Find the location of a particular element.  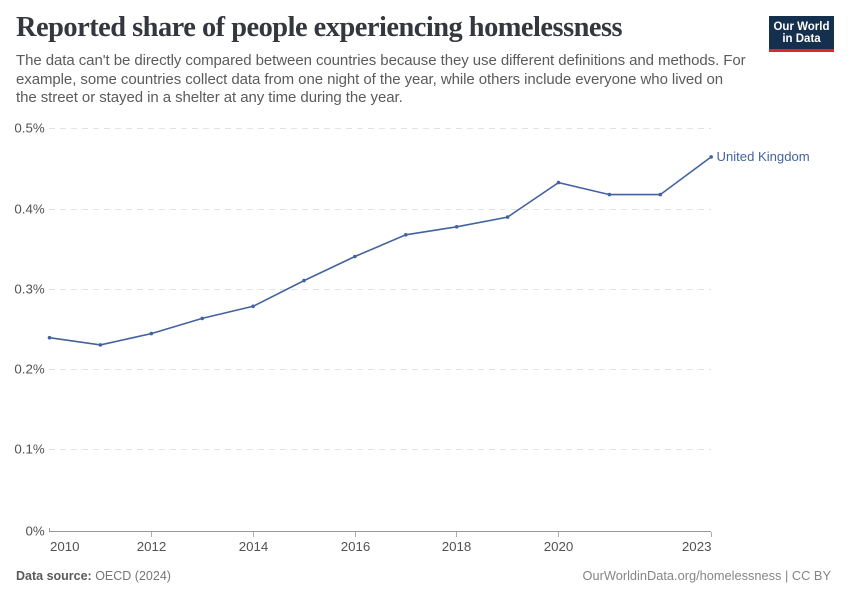

svg-text: 2012 is located at coordinates (152, 546).